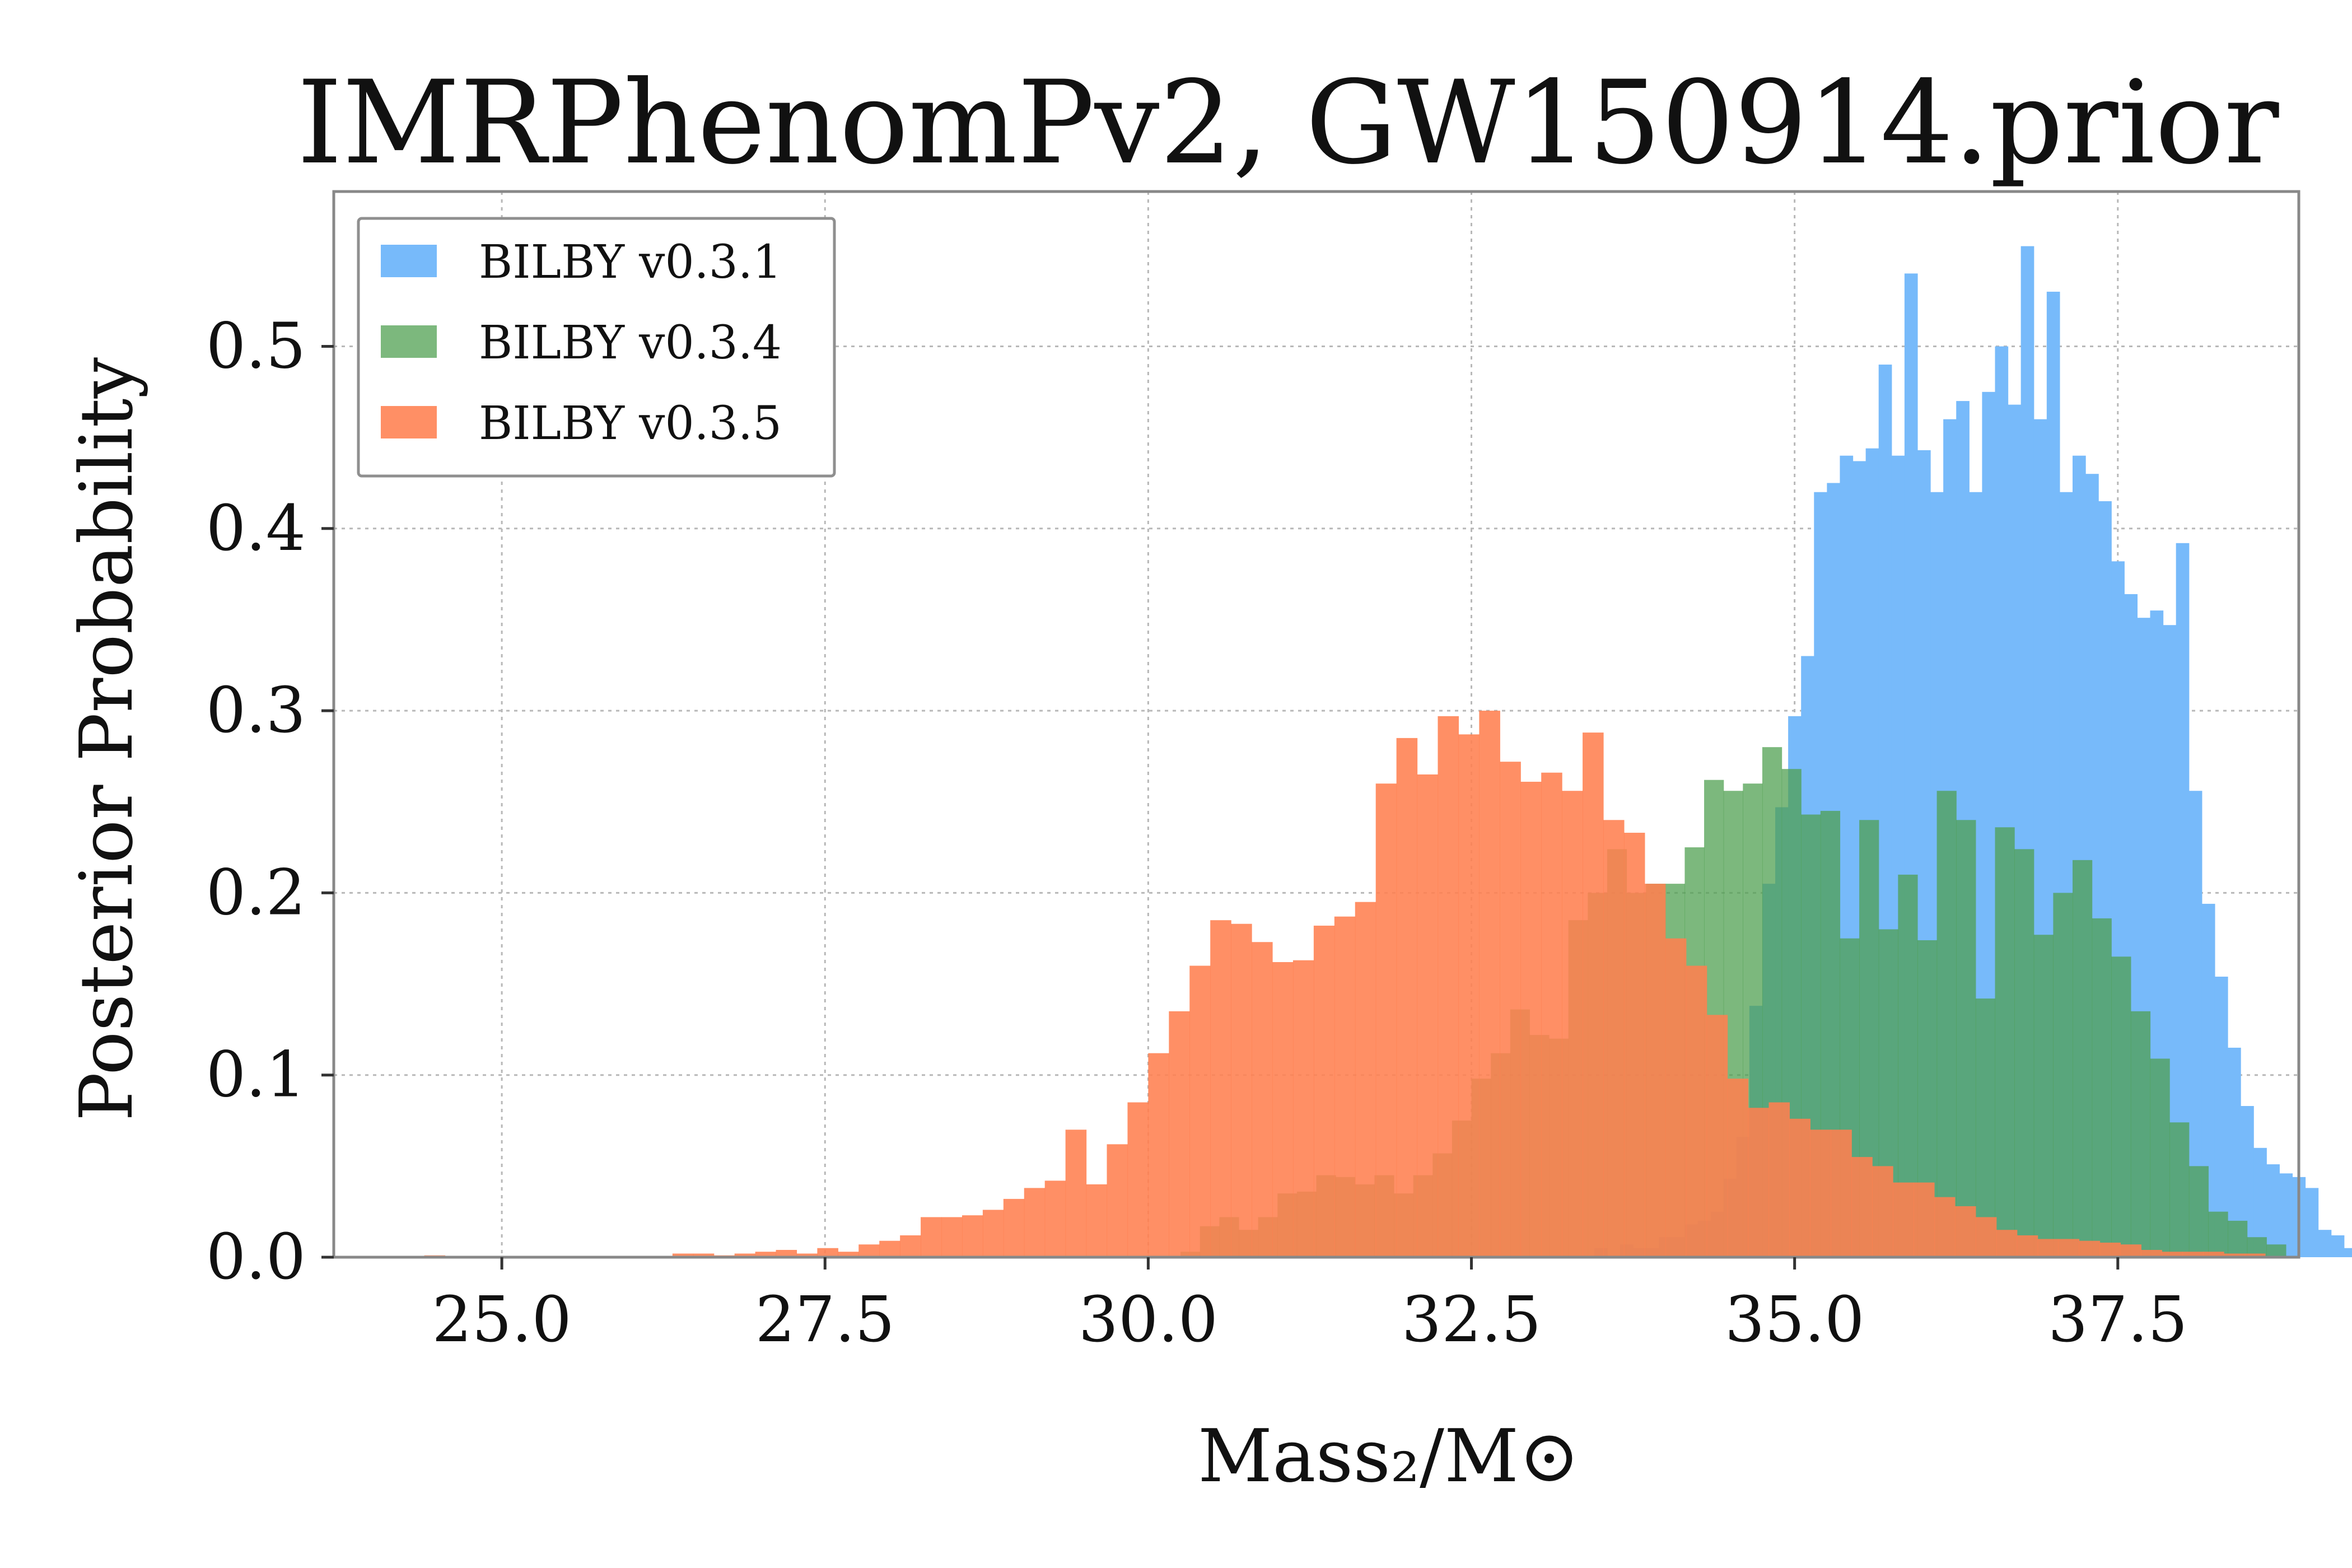 This screenshot has width=2352, height=1568. I want to click on legend-label-bilby-v031: BILBY v0.3.1, so click(630, 262).